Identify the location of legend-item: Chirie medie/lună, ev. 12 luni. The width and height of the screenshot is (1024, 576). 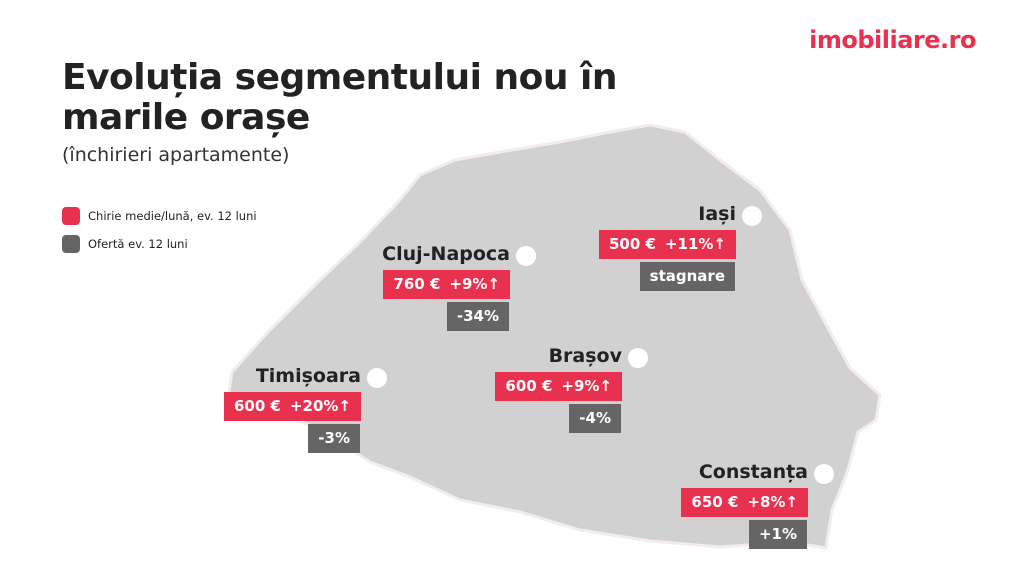
(159, 216).